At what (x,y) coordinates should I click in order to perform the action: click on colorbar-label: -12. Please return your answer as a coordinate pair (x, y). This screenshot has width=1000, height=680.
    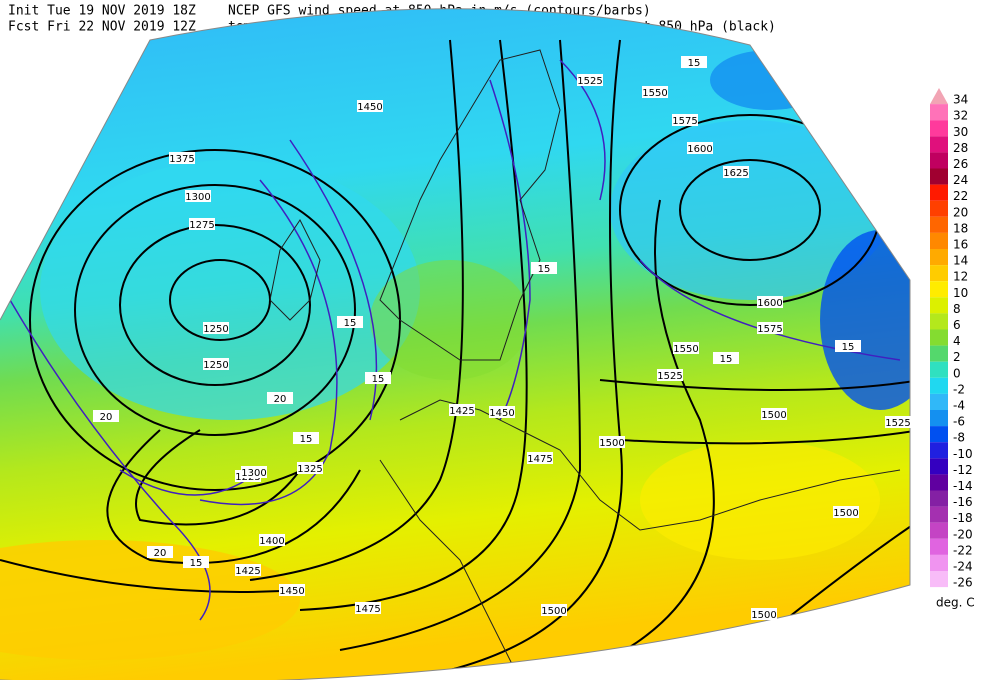
    Looking at the image, I should click on (963, 470).